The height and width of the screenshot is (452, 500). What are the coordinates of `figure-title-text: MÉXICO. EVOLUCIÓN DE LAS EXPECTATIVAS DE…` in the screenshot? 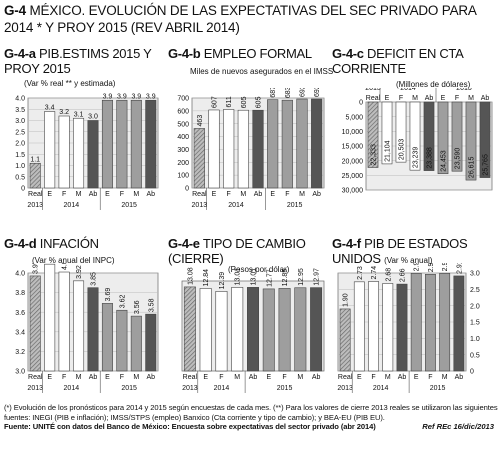 It's located at (240, 19).